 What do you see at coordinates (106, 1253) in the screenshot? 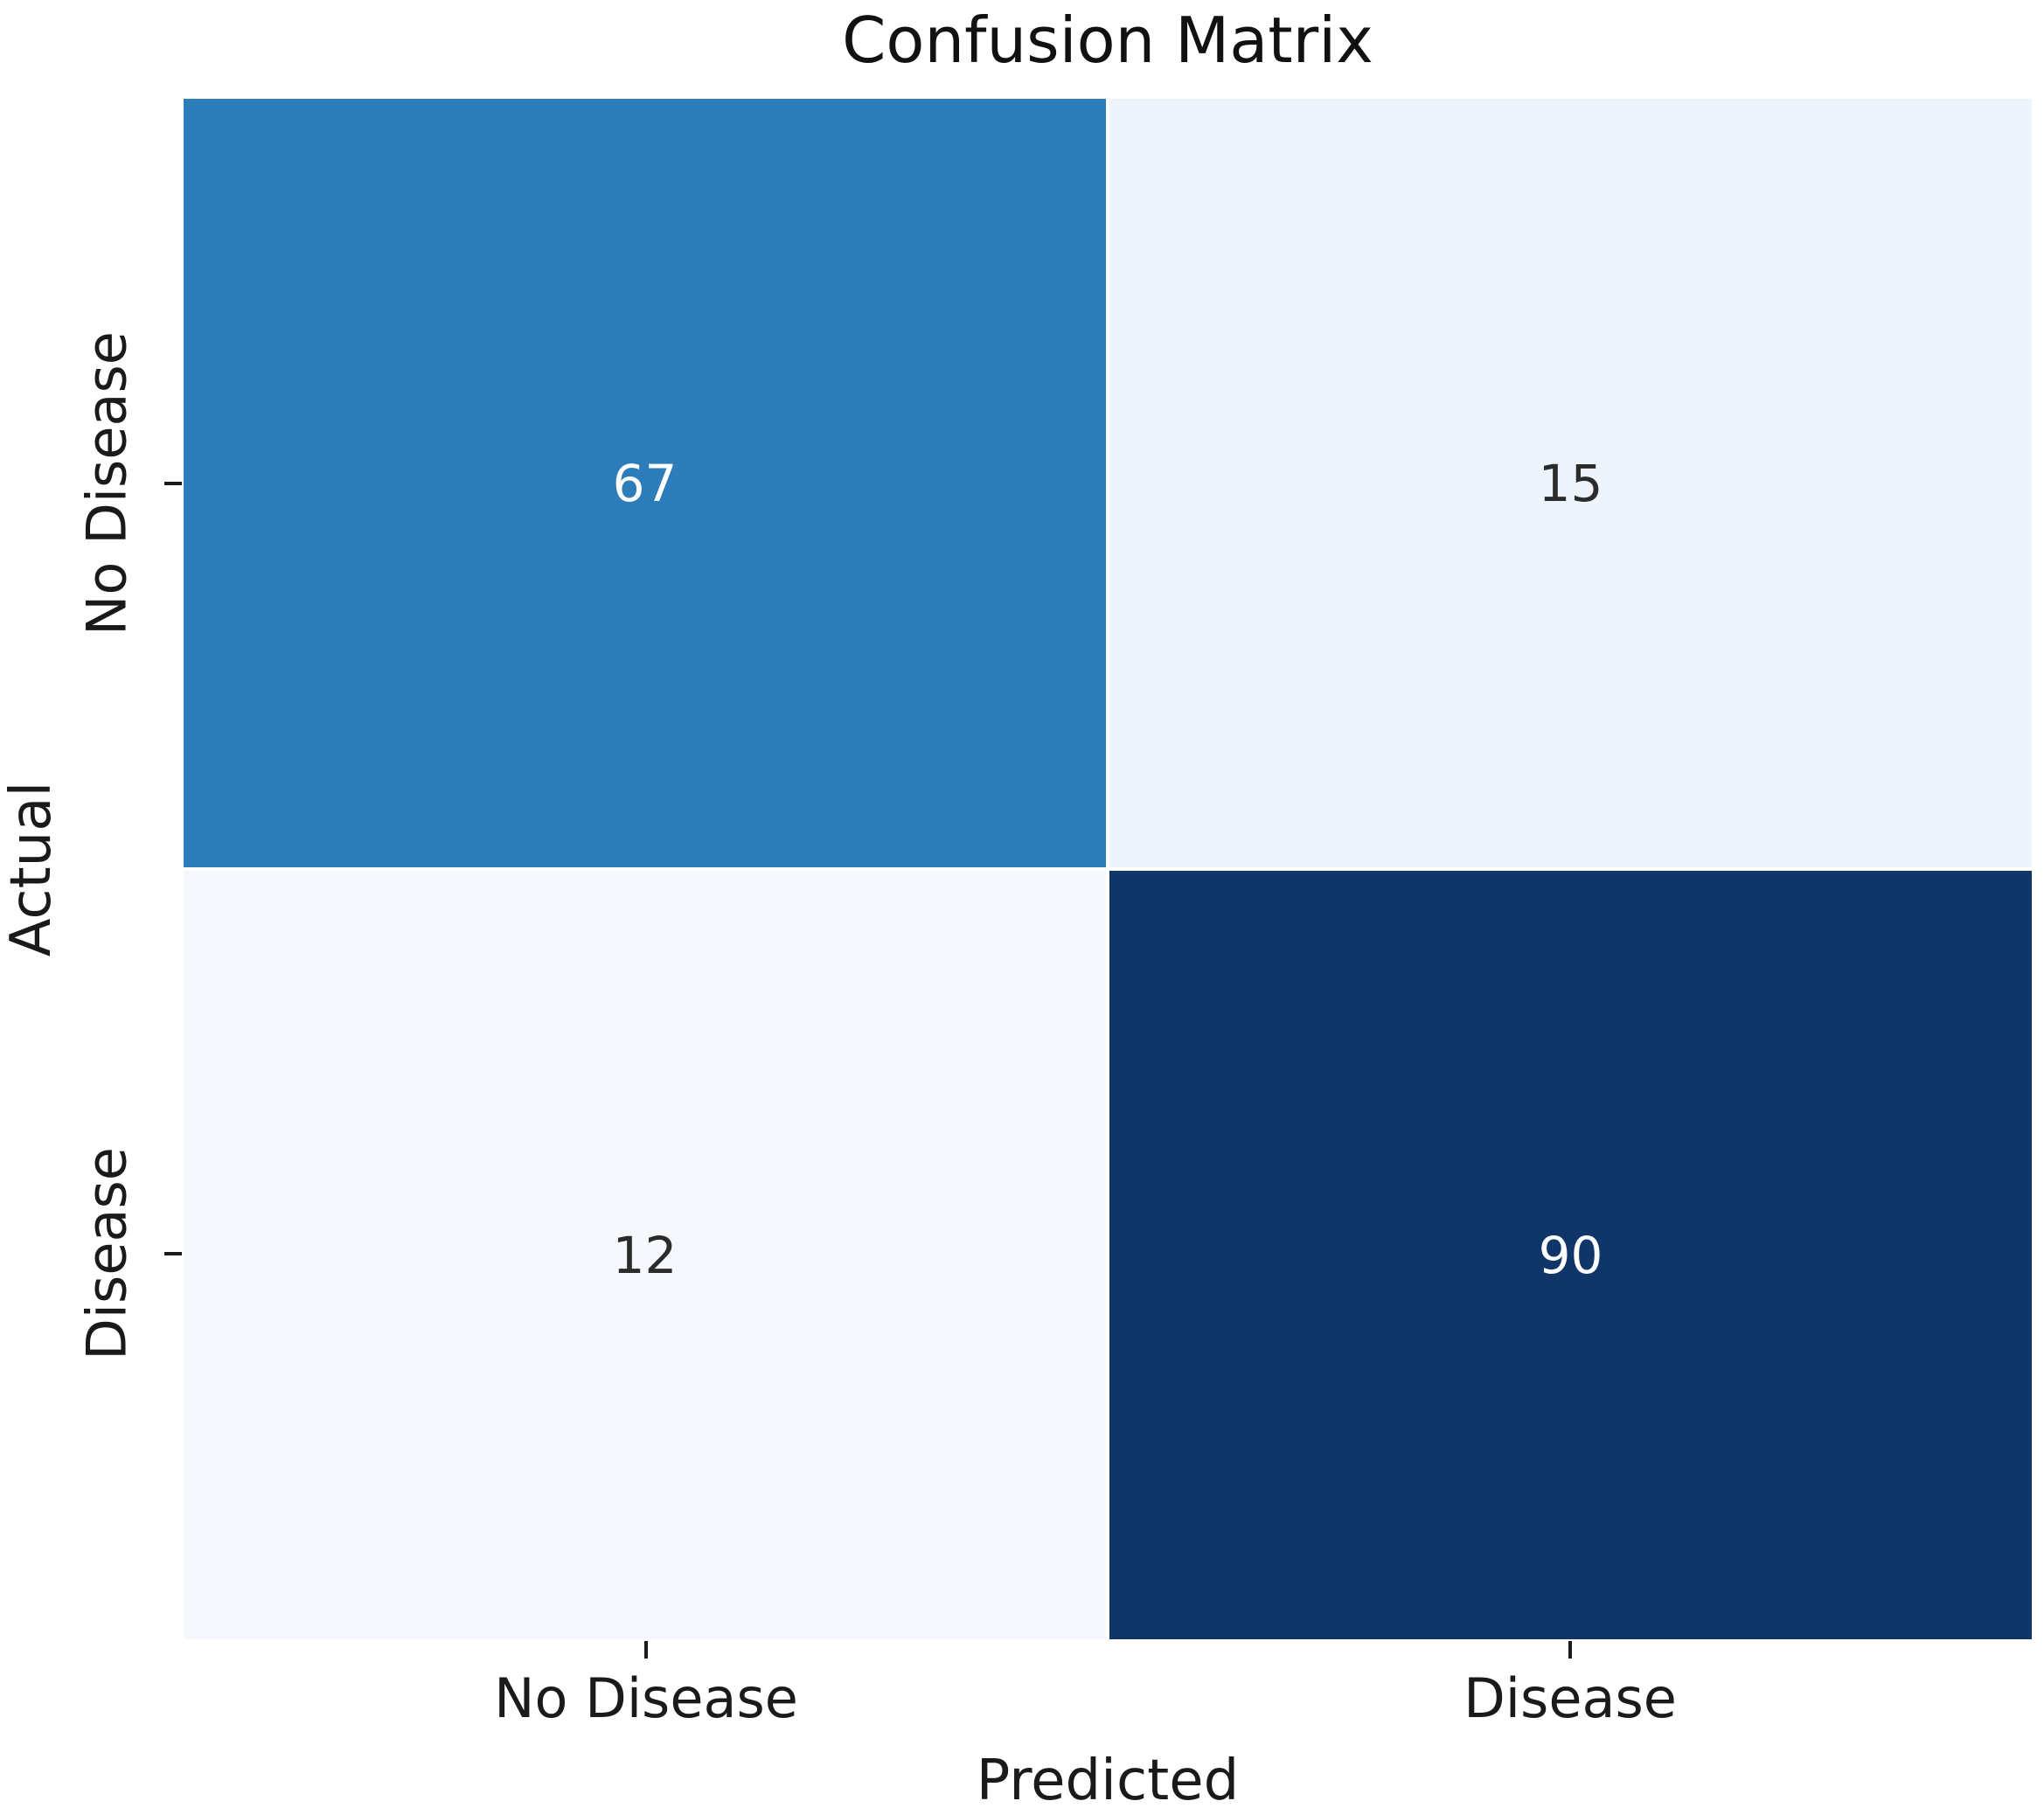
I see `y-tick-label-disease: Disease` at bounding box center [106, 1253].